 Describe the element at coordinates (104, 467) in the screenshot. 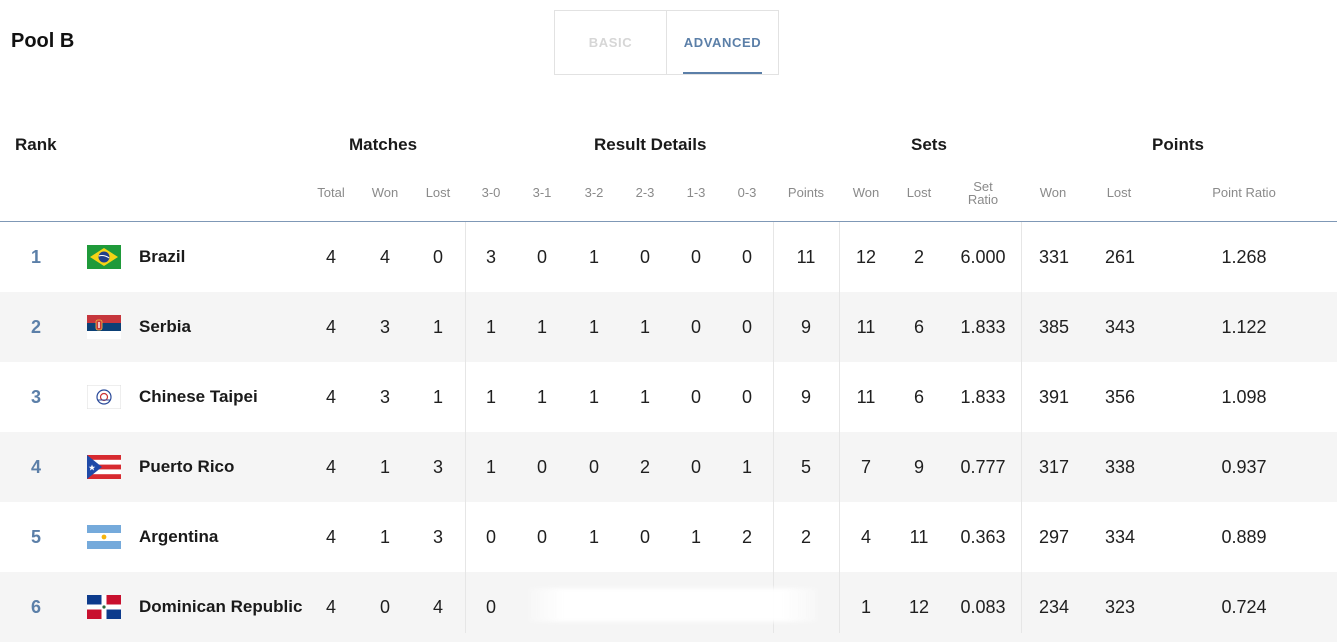

I see `puerto-rico-flag-icon` at that location.